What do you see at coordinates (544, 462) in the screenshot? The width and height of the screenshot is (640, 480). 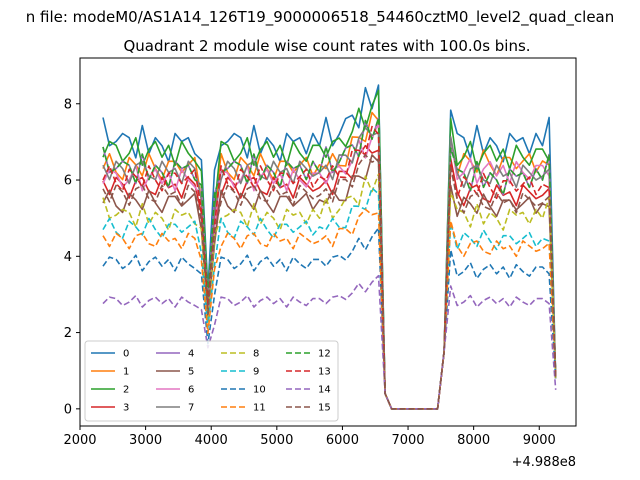 I see `x-offset-label: +4.988e8` at bounding box center [544, 462].